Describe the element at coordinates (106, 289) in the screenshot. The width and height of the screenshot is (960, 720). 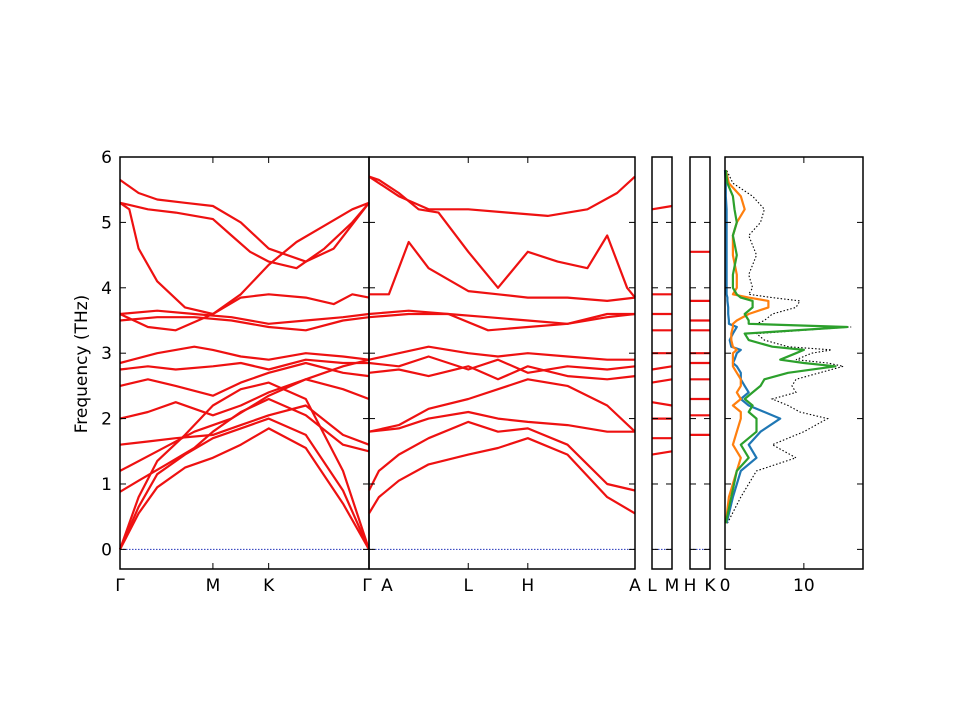
I see `y-tick-label: 4` at that location.